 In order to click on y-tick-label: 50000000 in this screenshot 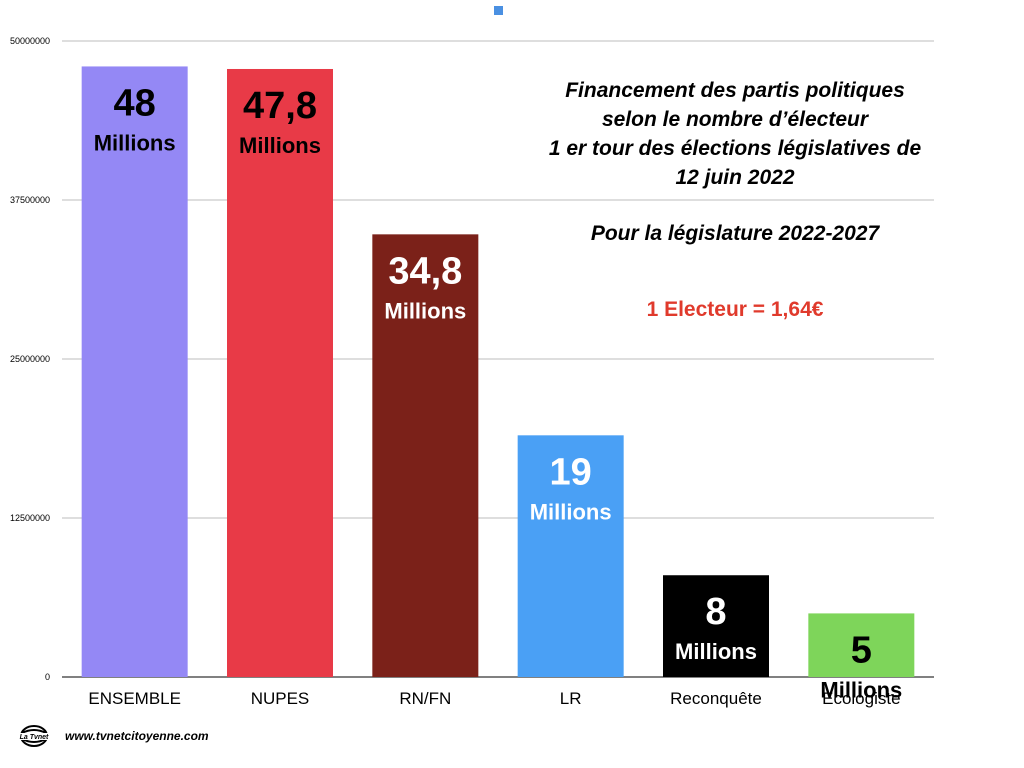, I will do `click(30, 41)`.